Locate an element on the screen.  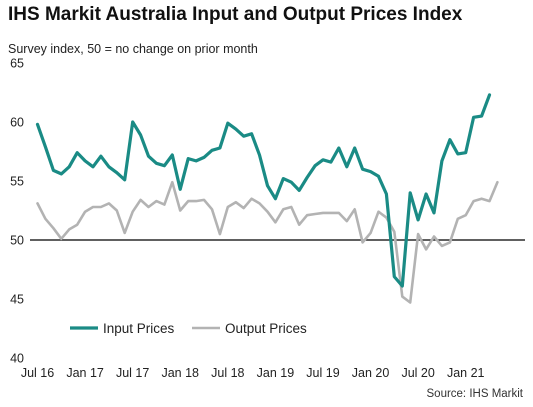
legend-label: Output Prices is located at coordinates (266, 328).